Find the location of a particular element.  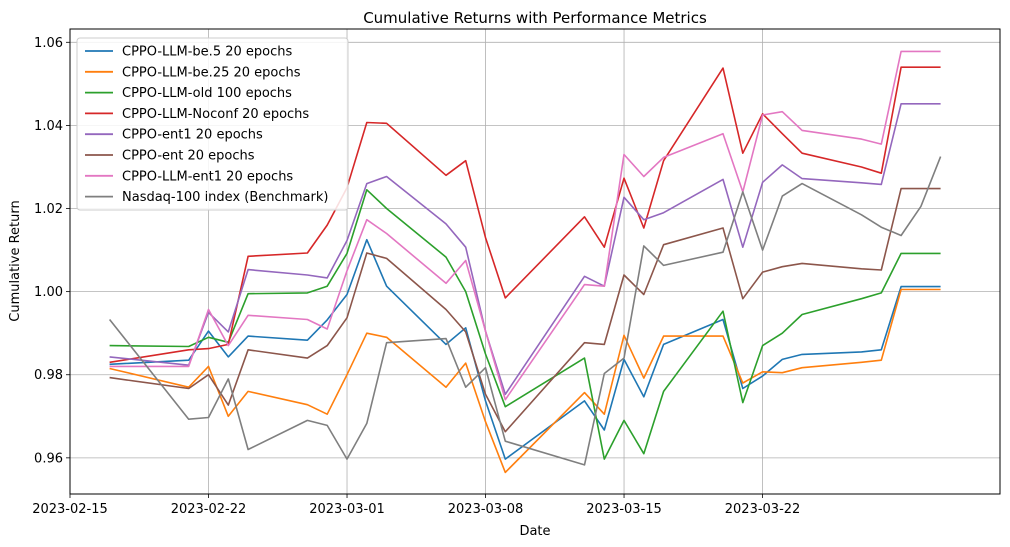

legend-label: Nasdaq-100 index (Benchmark) is located at coordinates (225, 197).